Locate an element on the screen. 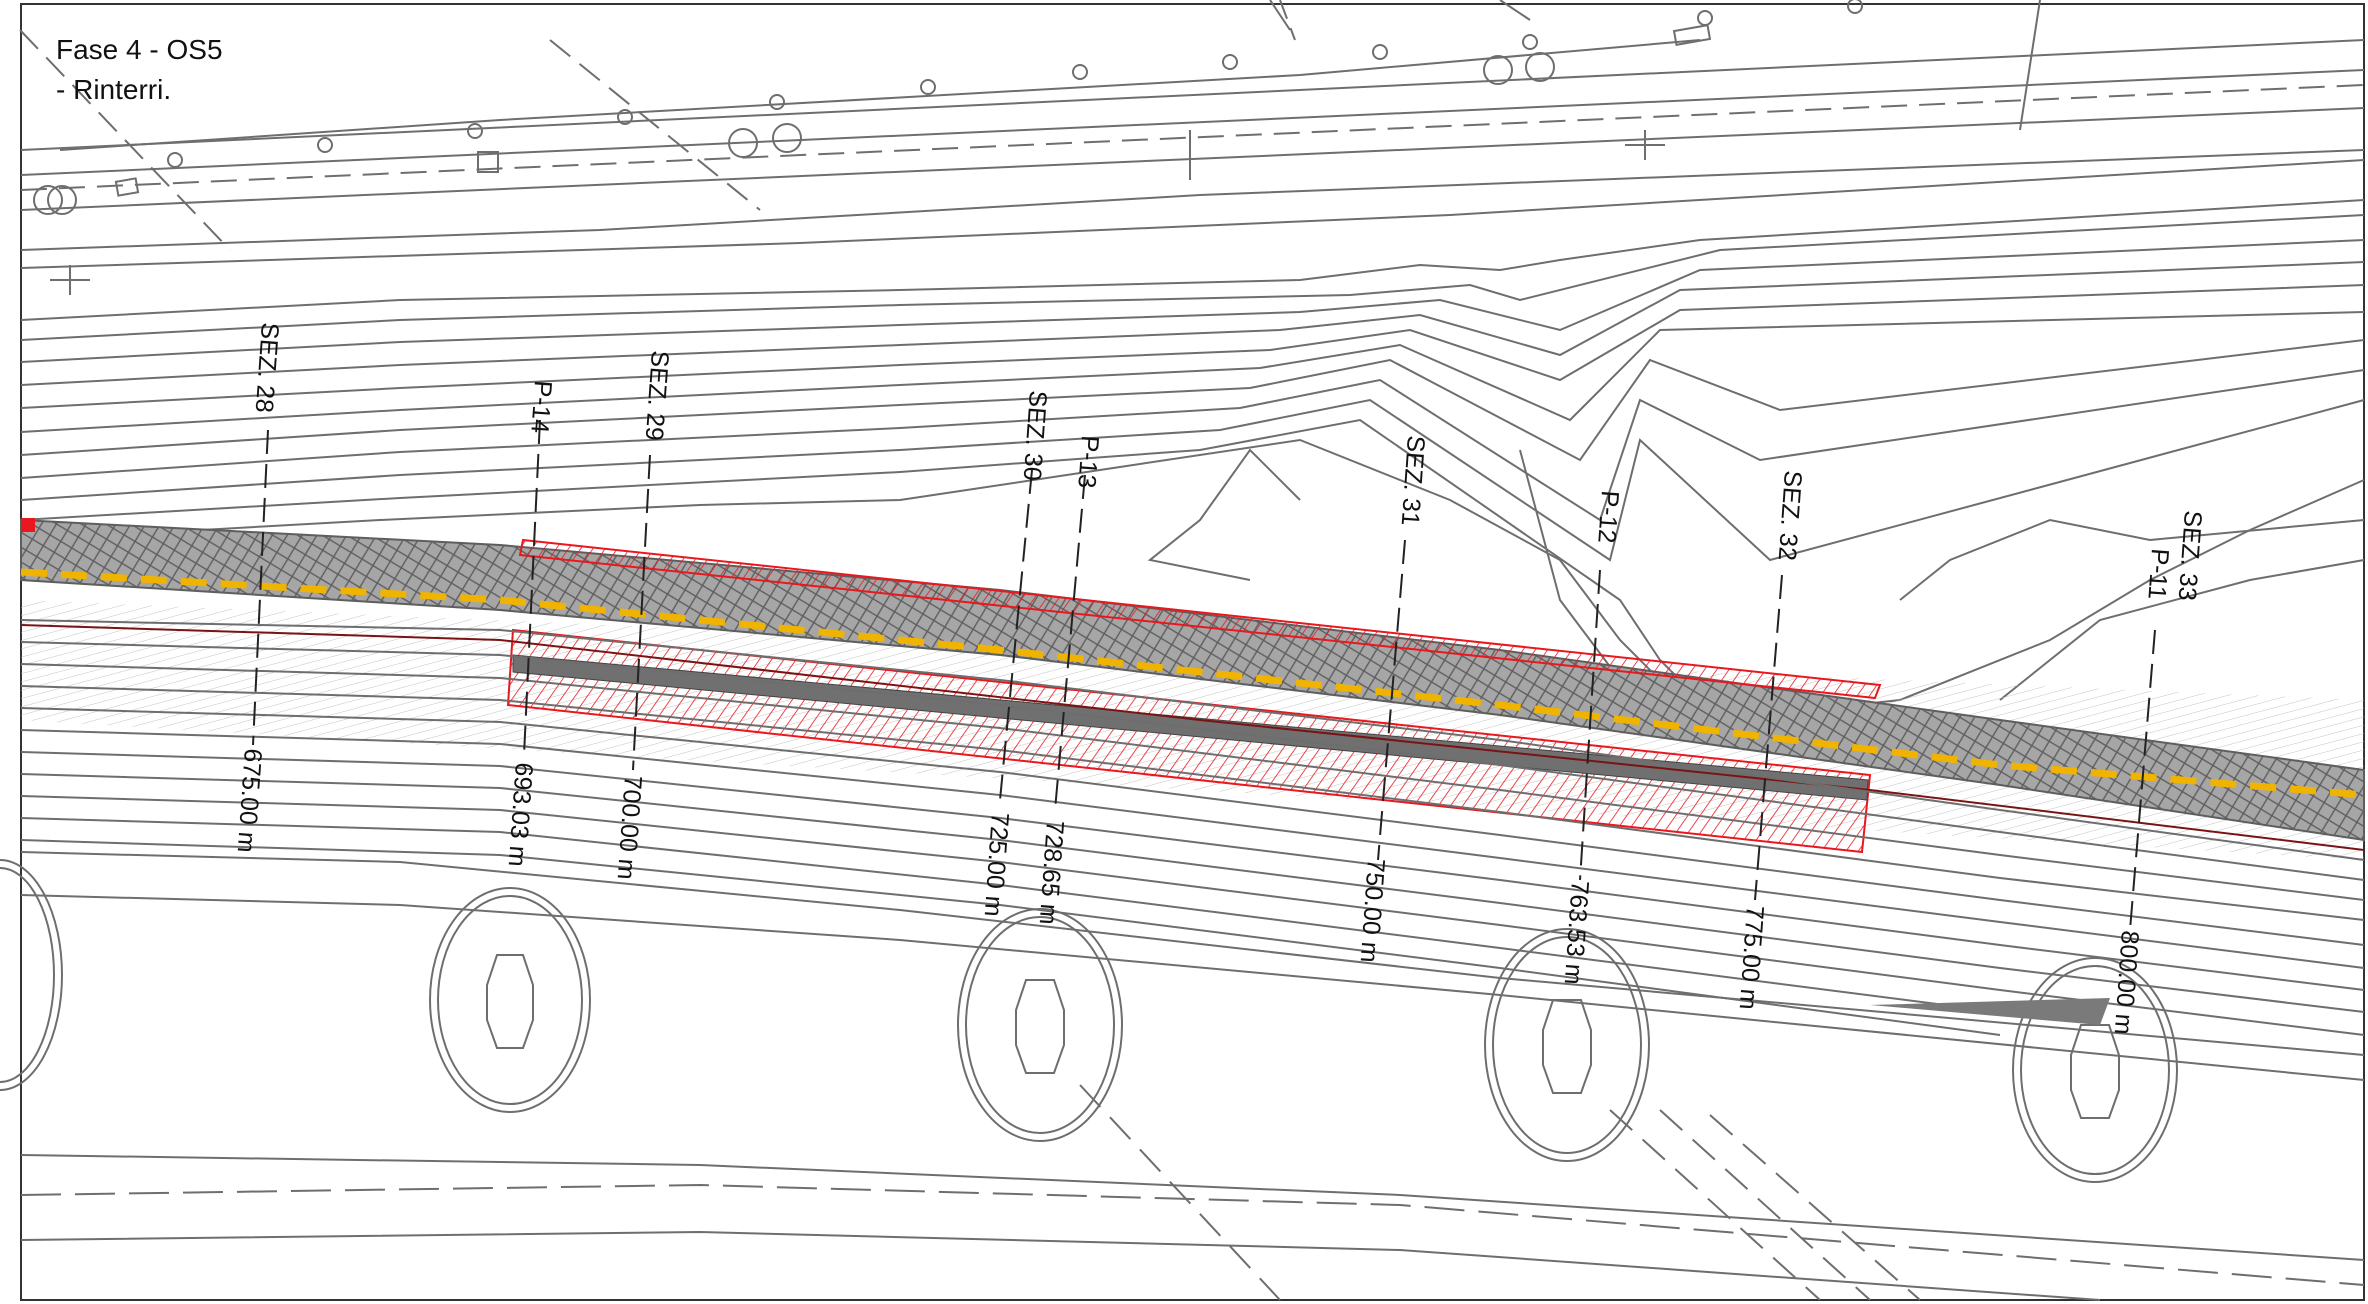  sez-30-label: SEZ. 30 is located at coordinates (1035, 436).